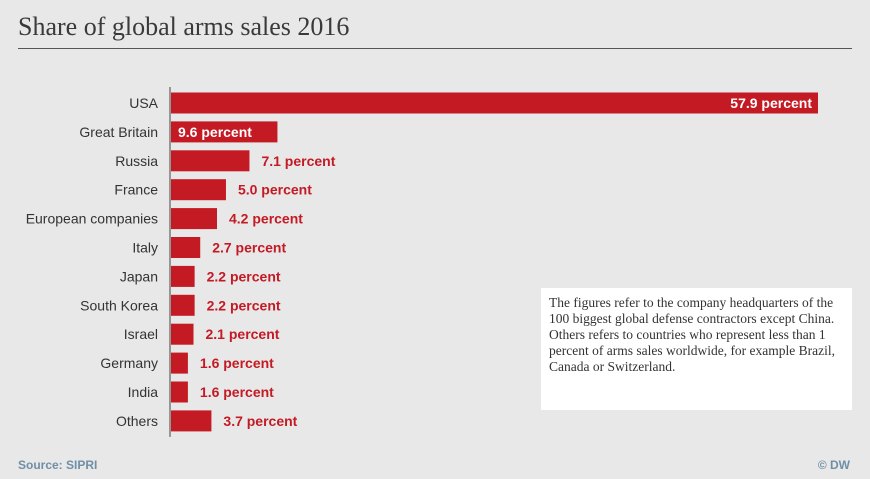 The height and width of the screenshot is (479, 870). Describe the element at coordinates (143, 103) in the screenshot. I see `category-label: USA` at that location.